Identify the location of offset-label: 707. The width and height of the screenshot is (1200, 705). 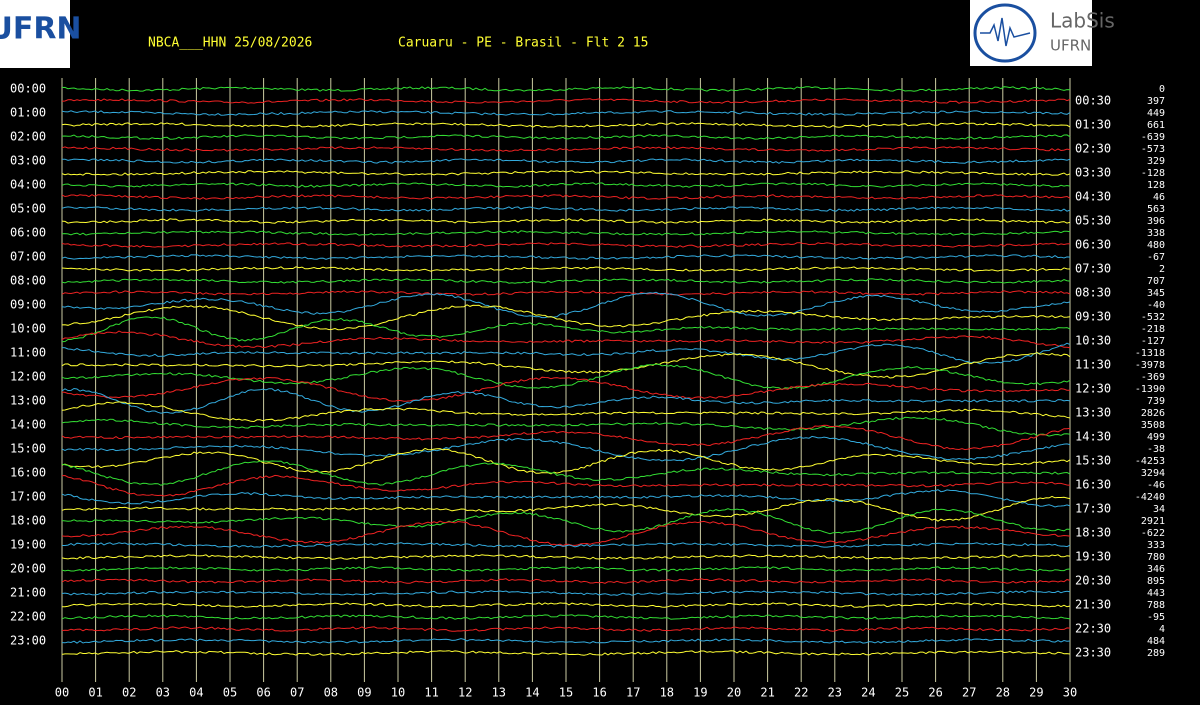
(1156, 281).